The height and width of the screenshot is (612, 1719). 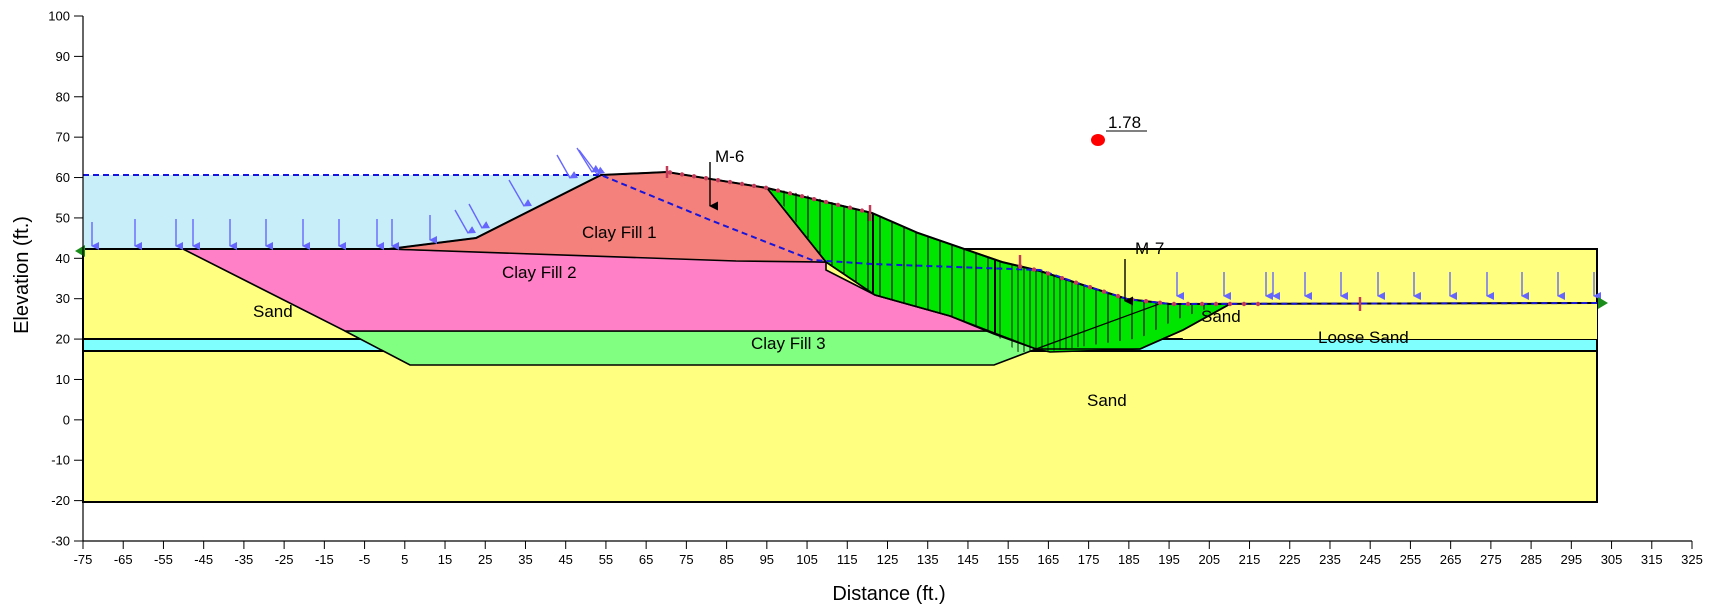 I want to click on label-sand-left: Sand, so click(x=273, y=311).